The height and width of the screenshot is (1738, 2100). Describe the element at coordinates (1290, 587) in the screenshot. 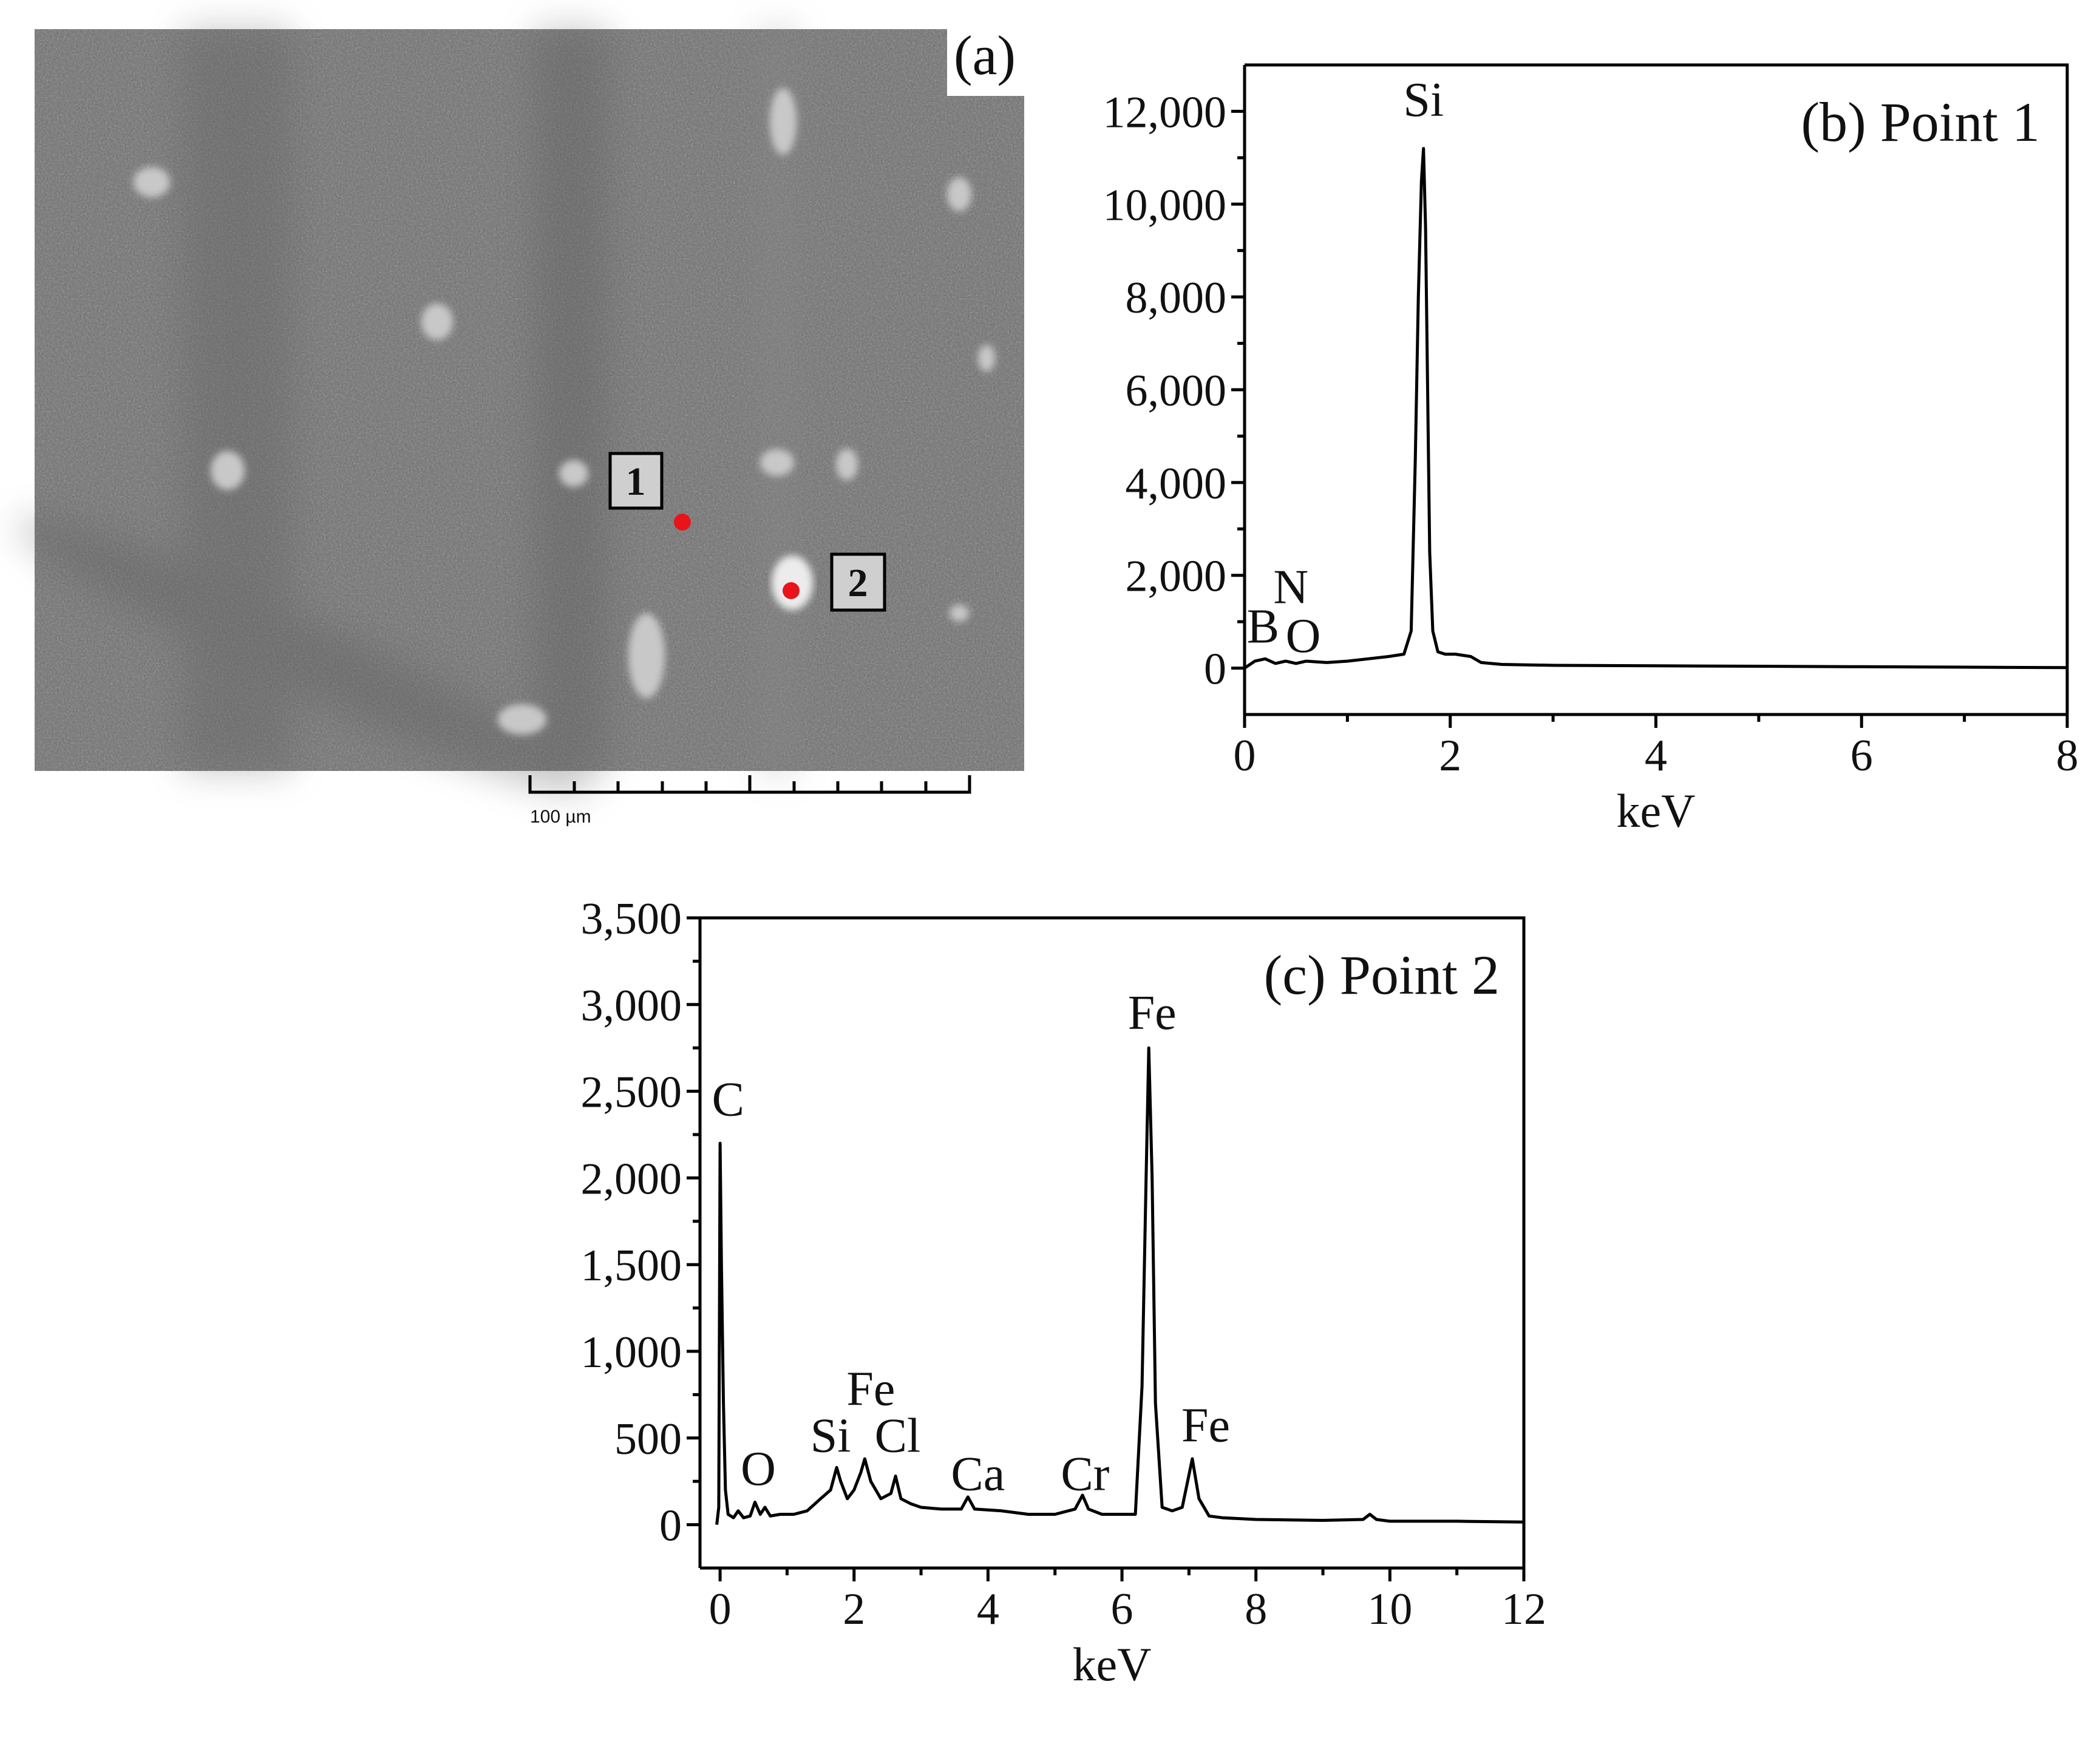

I see `peak-label: N` at that location.